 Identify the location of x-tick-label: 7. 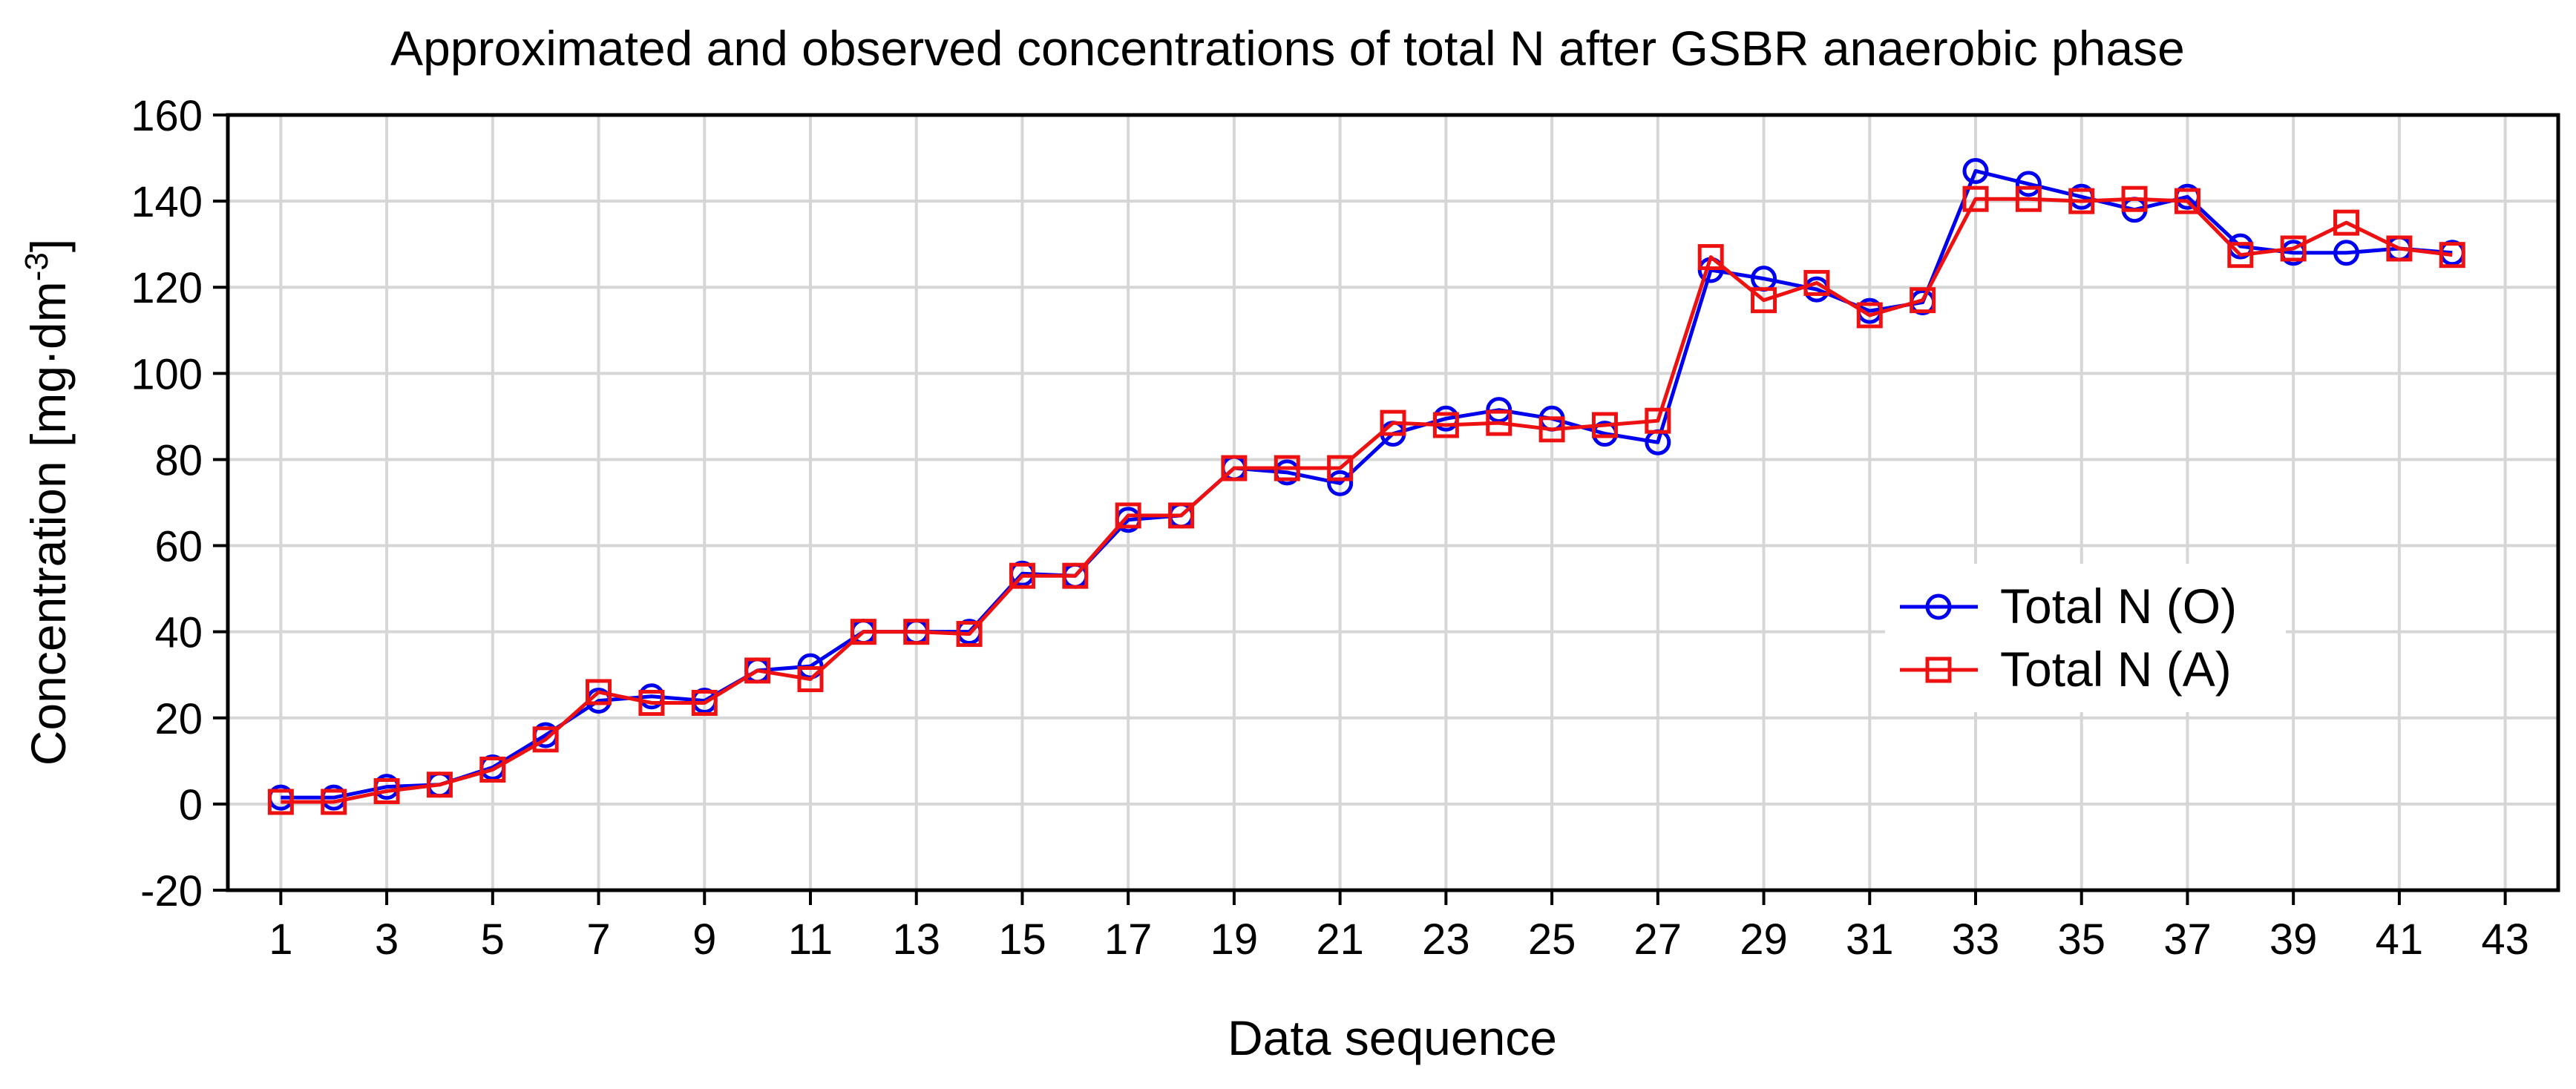
(598, 939).